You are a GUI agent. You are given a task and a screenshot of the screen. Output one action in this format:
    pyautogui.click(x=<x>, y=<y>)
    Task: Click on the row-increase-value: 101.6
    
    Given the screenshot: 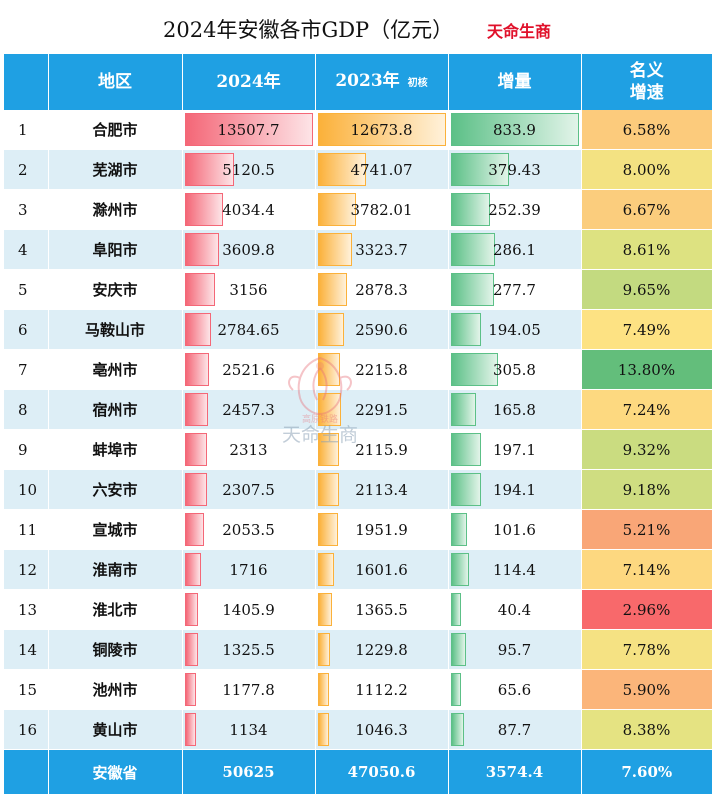 What is the action you would take?
    pyautogui.click(x=514, y=529)
    